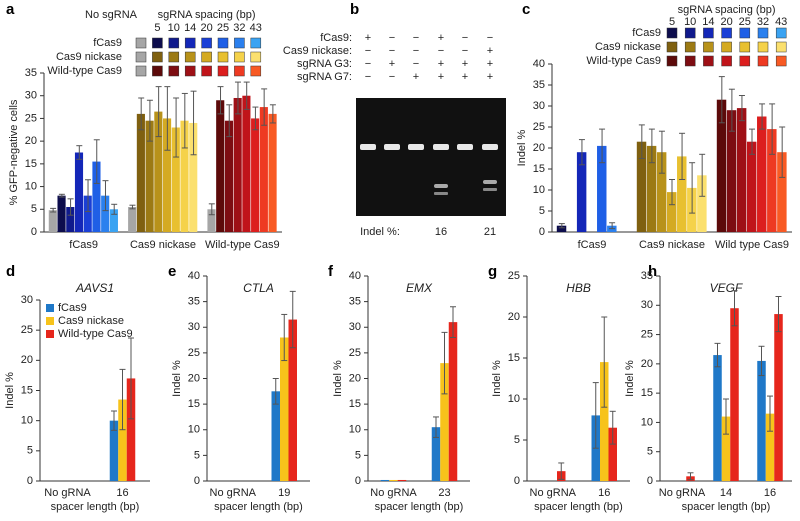 This screenshot has width=800, height=521. Describe the element at coordinates (652, 271) in the screenshot. I see `panel-label: h` at that location.